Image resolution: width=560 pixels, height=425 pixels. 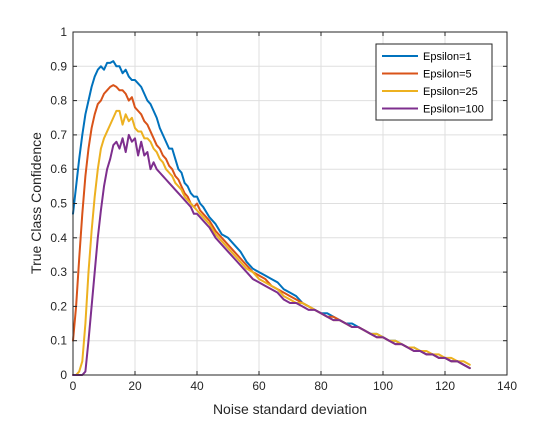 I want to click on y-tick-label: 0.3, so click(x=58, y=272).